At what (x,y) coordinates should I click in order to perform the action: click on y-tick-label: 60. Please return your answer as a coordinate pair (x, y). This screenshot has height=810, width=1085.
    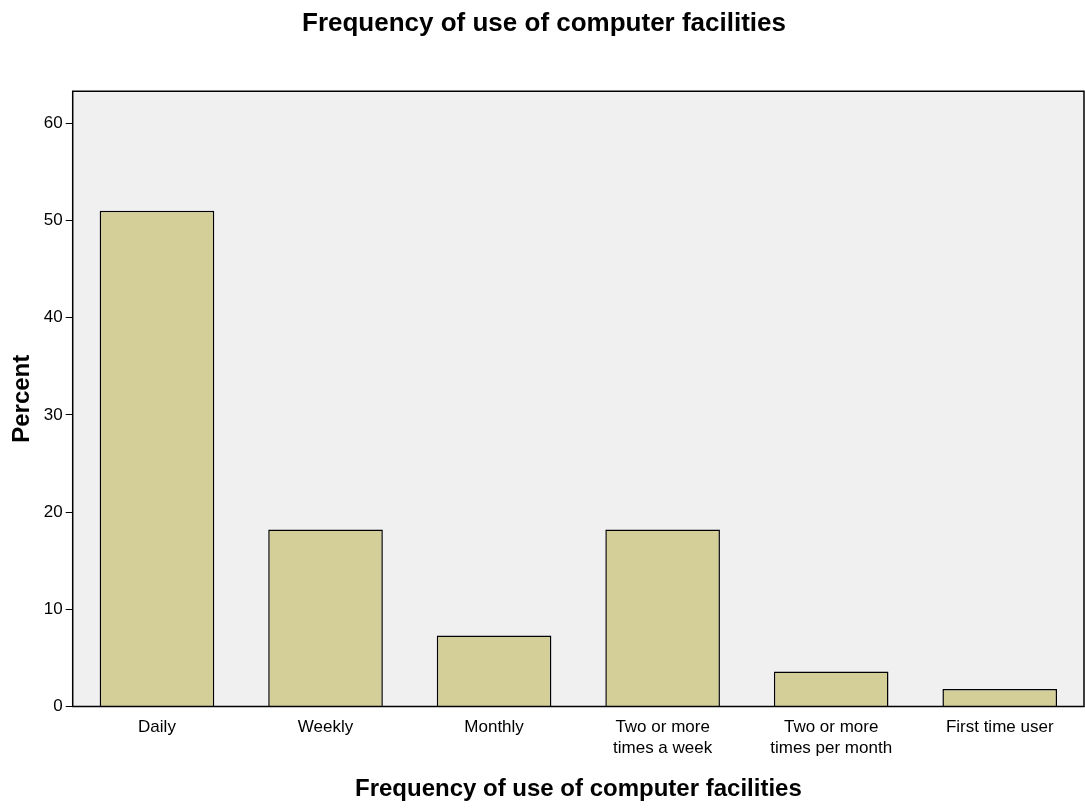
    Looking at the image, I should click on (53, 122).